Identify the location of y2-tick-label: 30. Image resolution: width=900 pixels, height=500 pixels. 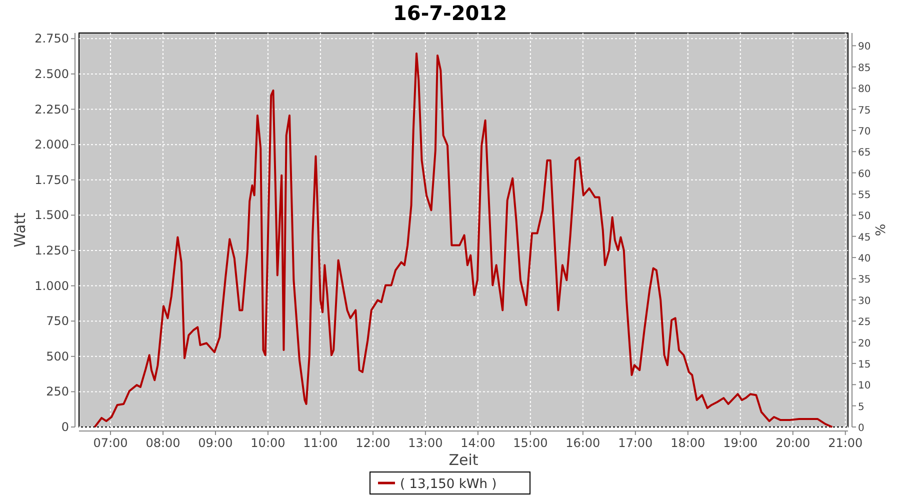
(864, 301).